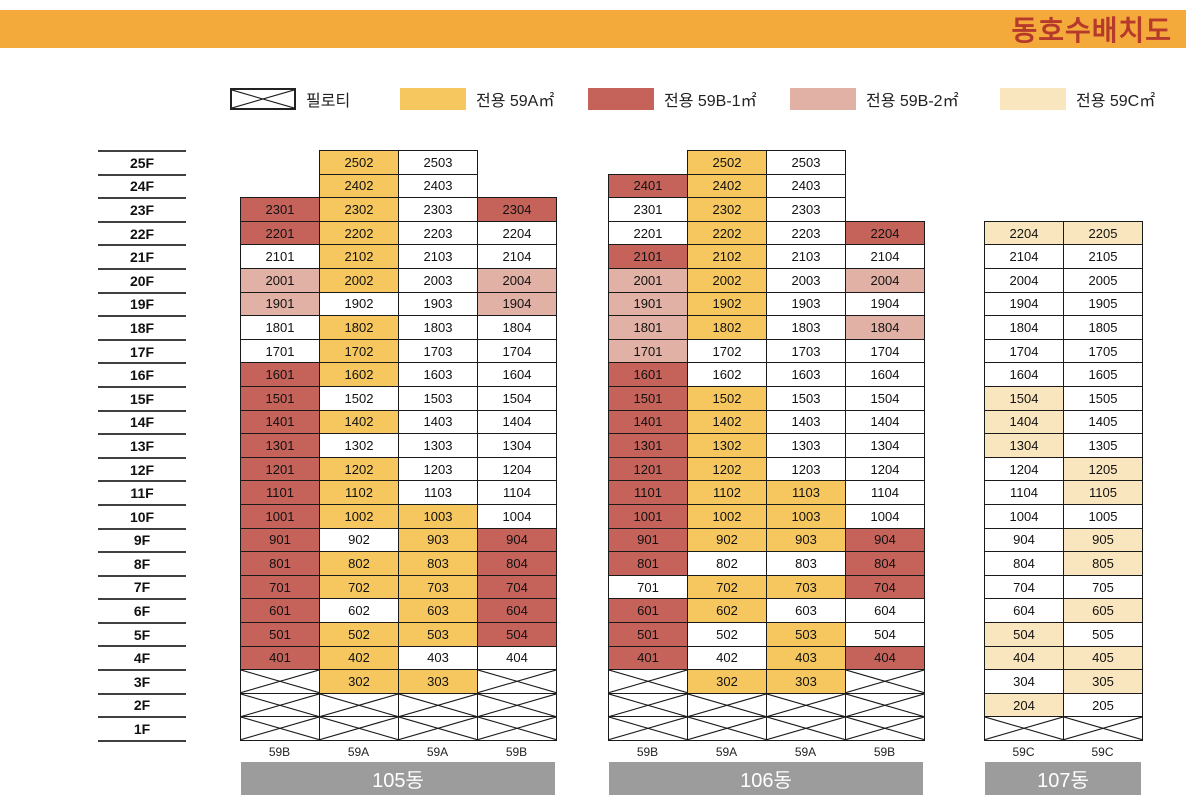 This screenshot has width=1186, height=805. Describe the element at coordinates (359, 516) in the screenshot. I see `unit-cell-105-1002: 1002` at that location.